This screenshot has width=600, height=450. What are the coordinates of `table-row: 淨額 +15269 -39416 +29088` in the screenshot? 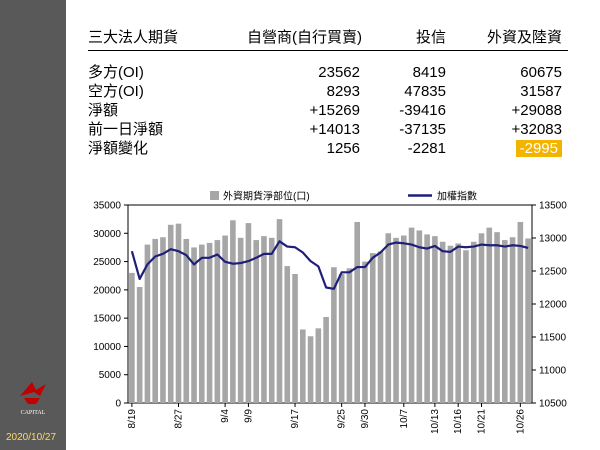 It's located at (328, 110).